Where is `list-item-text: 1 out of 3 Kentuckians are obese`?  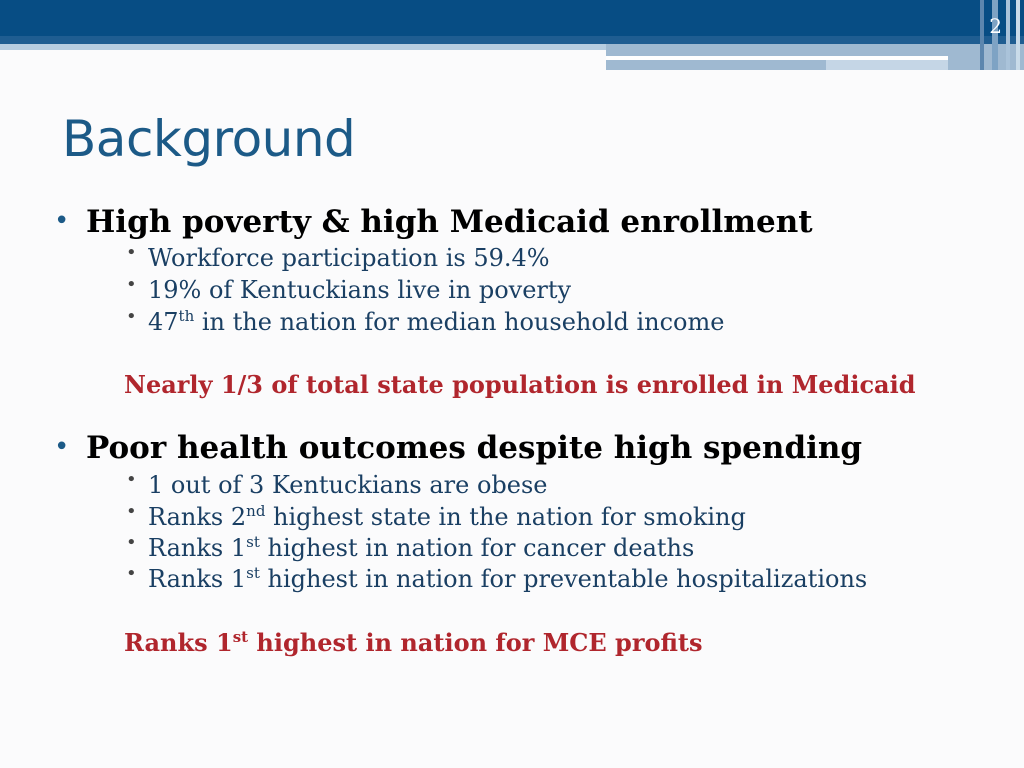 list-item-text: 1 out of 3 Kentuckians are obese is located at coordinates (348, 485).